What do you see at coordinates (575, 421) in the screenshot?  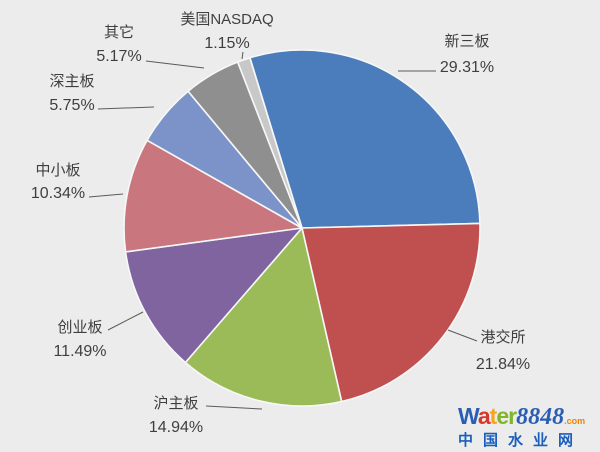 I see `watermark-brand-tld: .com` at bounding box center [575, 421].